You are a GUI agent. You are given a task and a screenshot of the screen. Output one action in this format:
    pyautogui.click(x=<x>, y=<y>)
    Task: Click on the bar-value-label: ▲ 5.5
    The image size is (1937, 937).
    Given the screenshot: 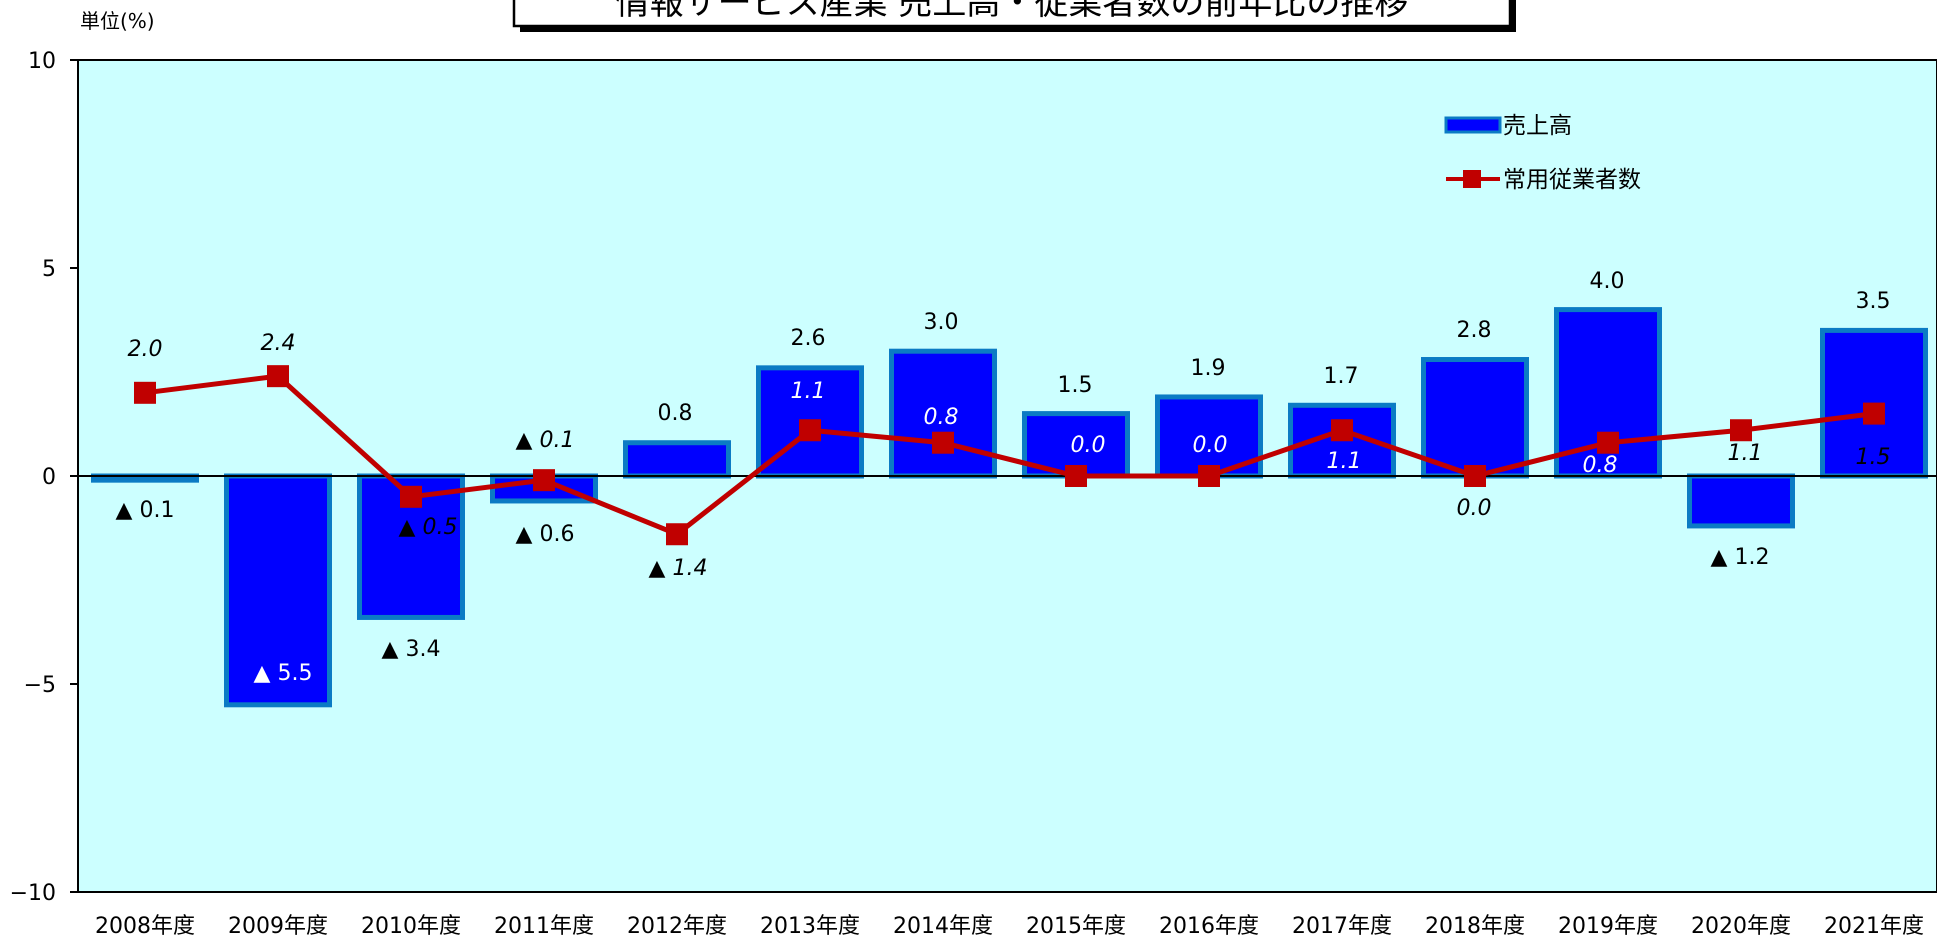 What is the action you would take?
    pyautogui.click(x=283, y=673)
    